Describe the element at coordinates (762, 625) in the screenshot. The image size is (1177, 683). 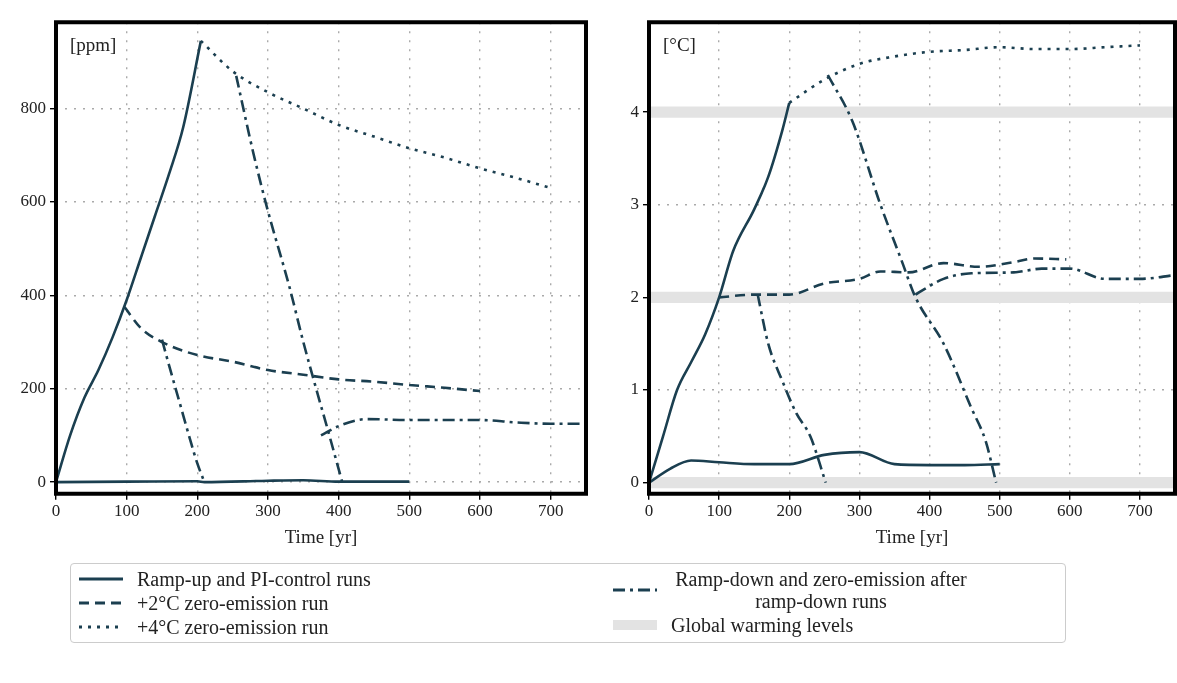
I see `legend-label: Global warming levels` at that location.